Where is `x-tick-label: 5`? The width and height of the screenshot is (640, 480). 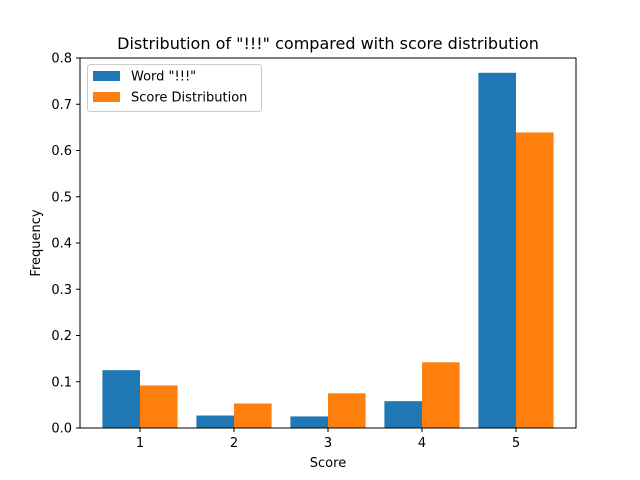 x-tick-label: 5 is located at coordinates (516, 443).